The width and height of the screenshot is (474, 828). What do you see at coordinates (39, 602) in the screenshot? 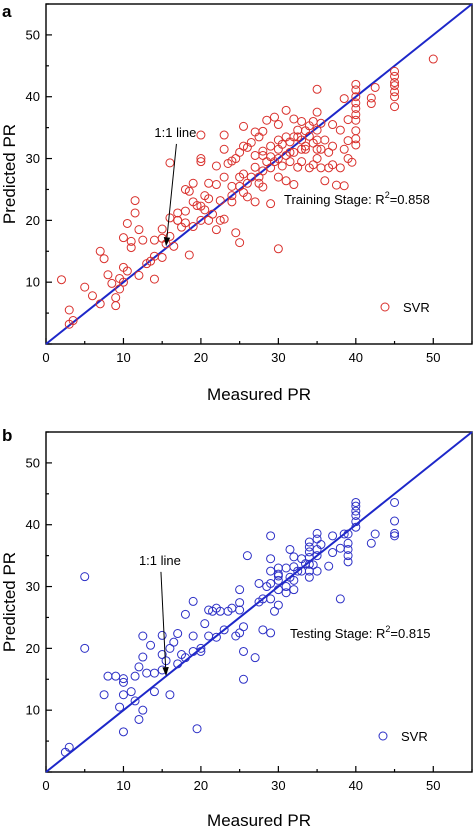
I see `panel-b-y-axis: 10 20 30 40 50` at bounding box center [39, 602].